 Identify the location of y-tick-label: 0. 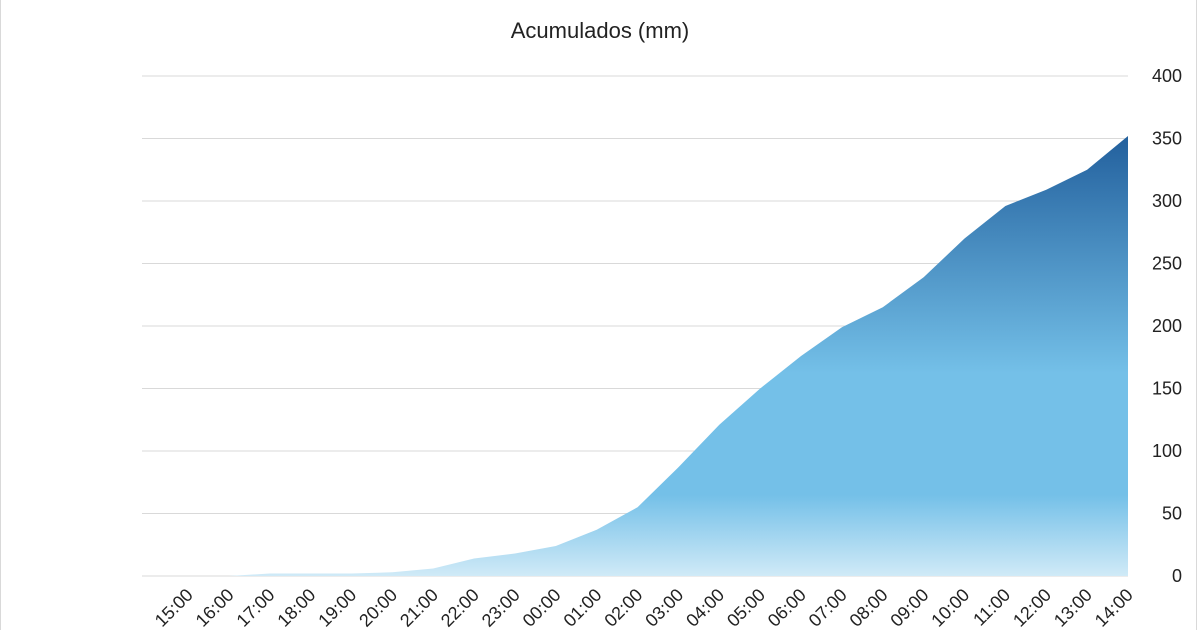
(1177, 576).